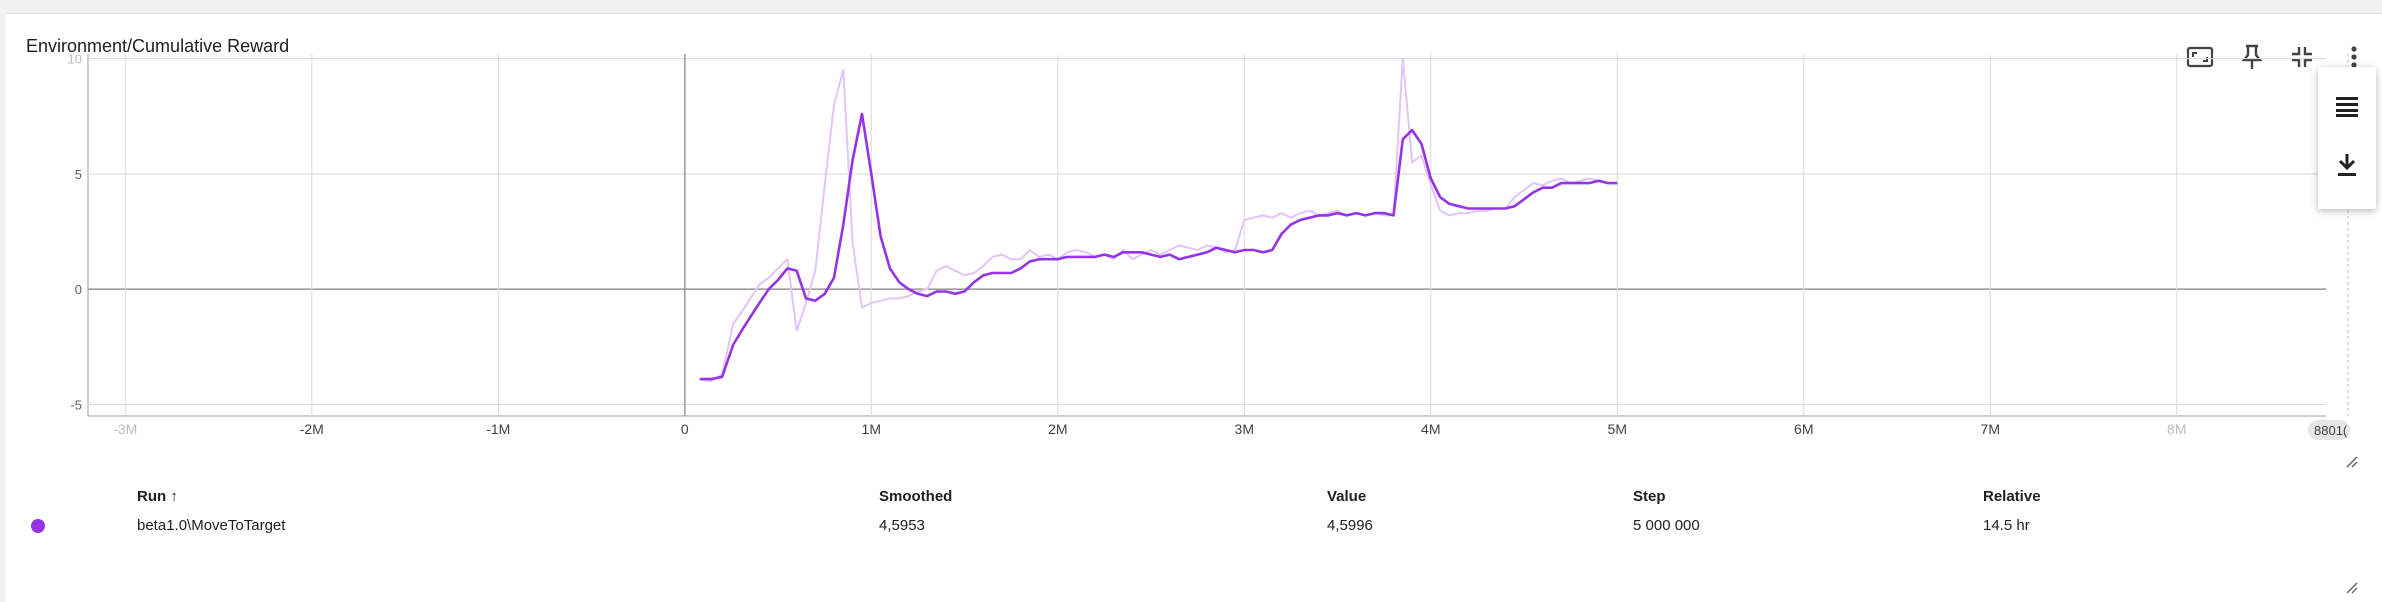 The width and height of the screenshot is (2382, 602). I want to click on side-menu, so click(2347, 138).